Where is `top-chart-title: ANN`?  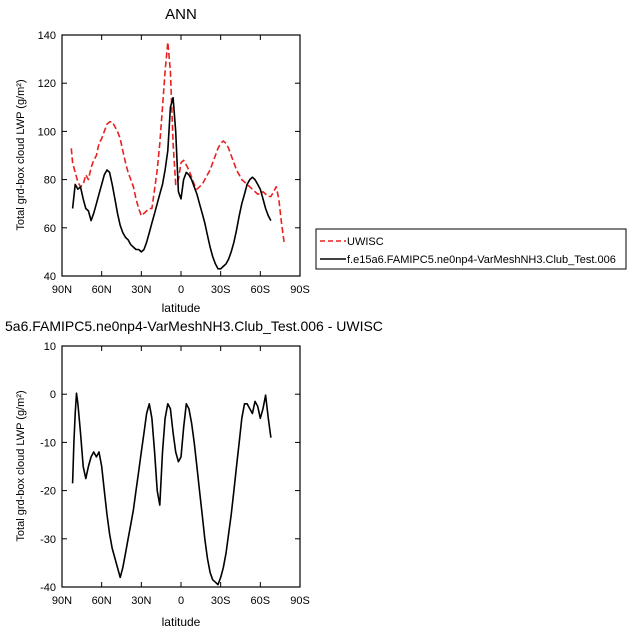 top-chart-title: ANN is located at coordinates (181, 14).